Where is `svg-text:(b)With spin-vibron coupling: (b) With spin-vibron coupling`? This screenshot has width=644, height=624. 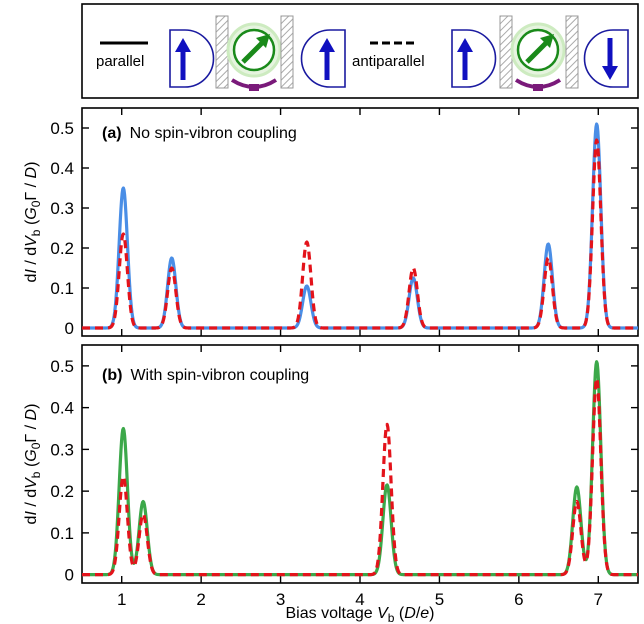 svg-text:(b)With spin-vibron coupling: (b) With spin-vibron coupling is located at coordinates (205, 375).